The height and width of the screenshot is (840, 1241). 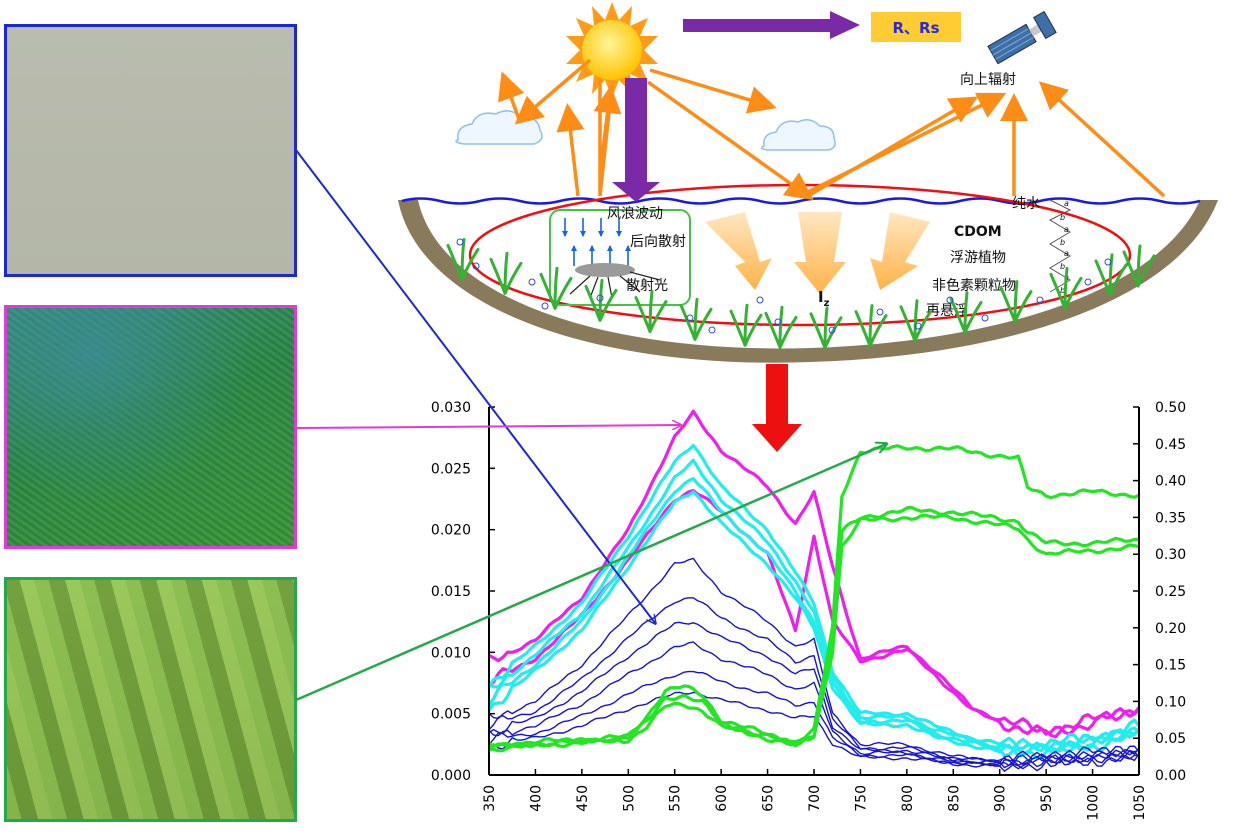 I want to click on x-tick-label: 1000, so click(x=1094, y=803).